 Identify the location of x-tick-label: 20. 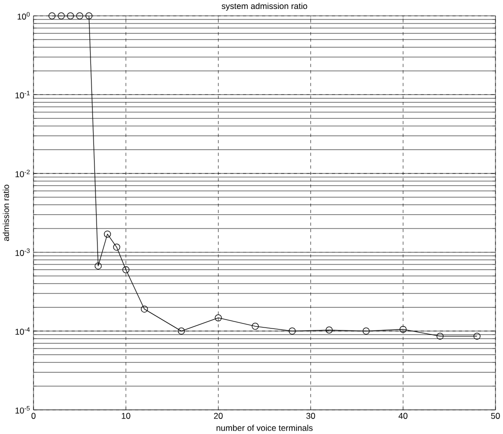
(218, 416).